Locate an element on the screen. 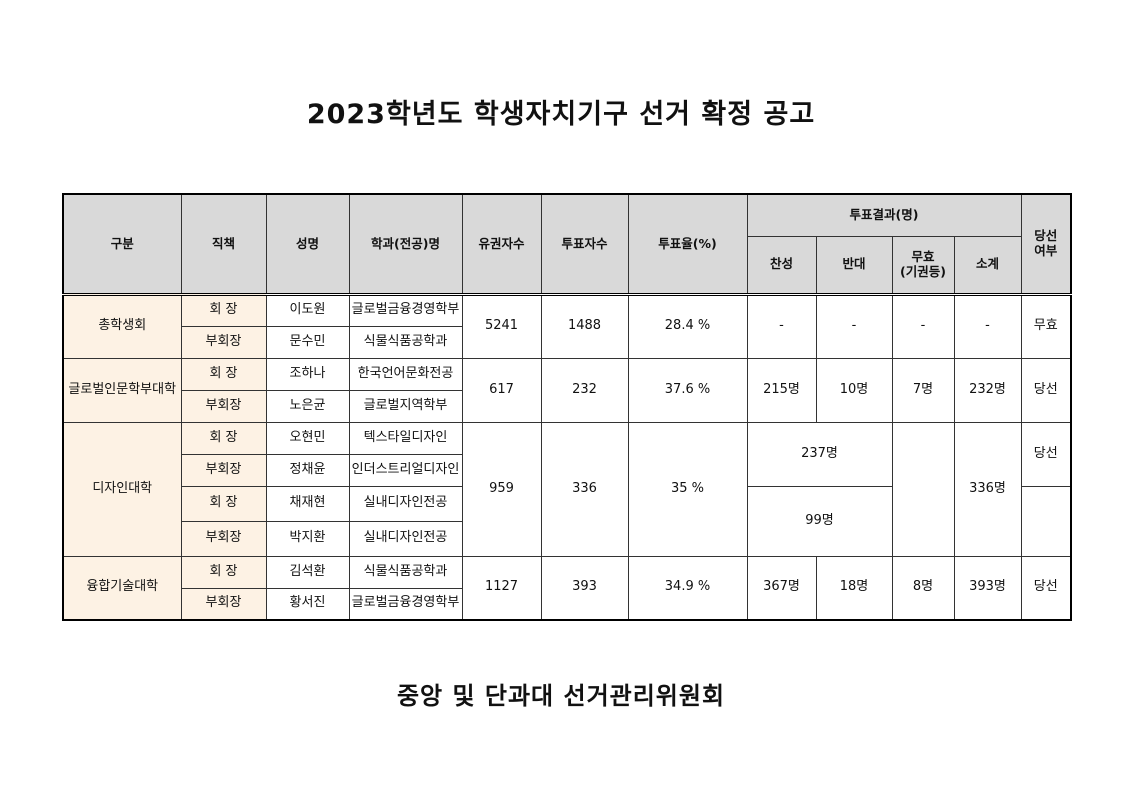 This screenshot has height=793, width=1122. group-cell: 글로벌인문학부대학 is located at coordinates (122, 390).